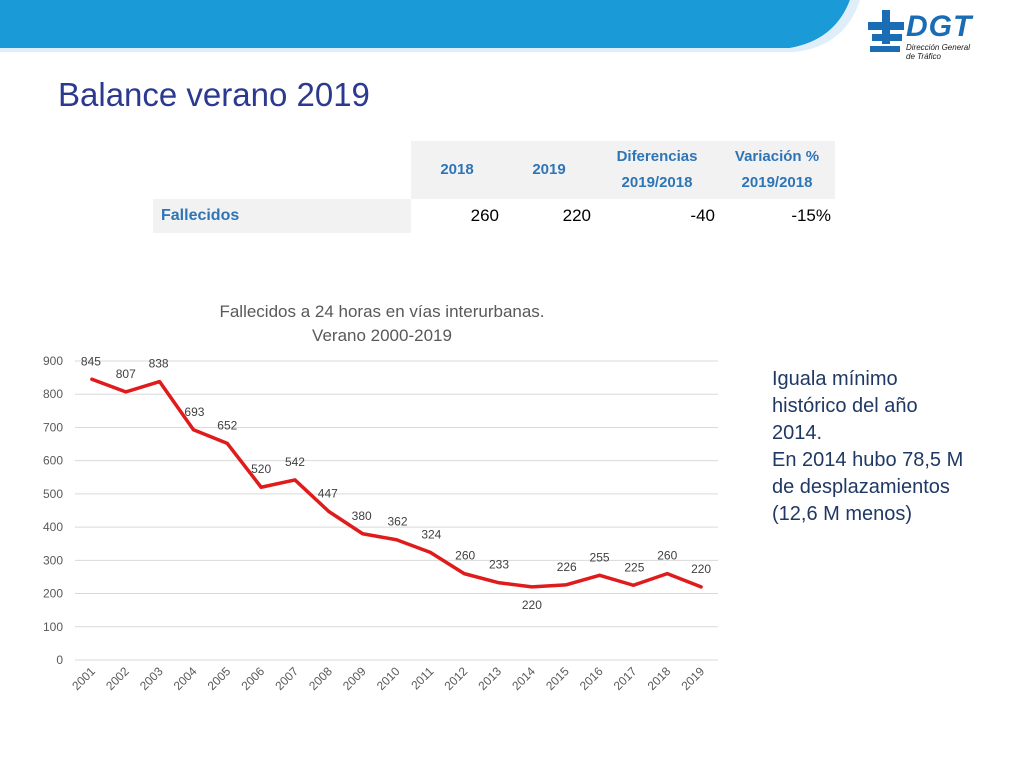  What do you see at coordinates (159, 364) in the screenshot?
I see `data-label: 838` at bounding box center [159, 364].